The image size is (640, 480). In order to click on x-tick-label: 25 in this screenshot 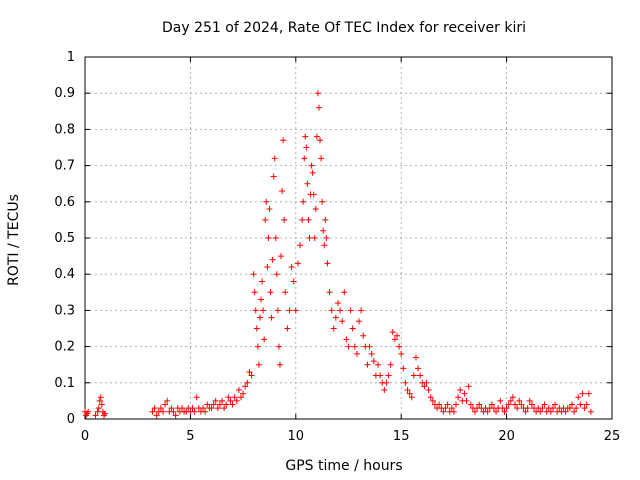, I will do `click(612, 436)`.